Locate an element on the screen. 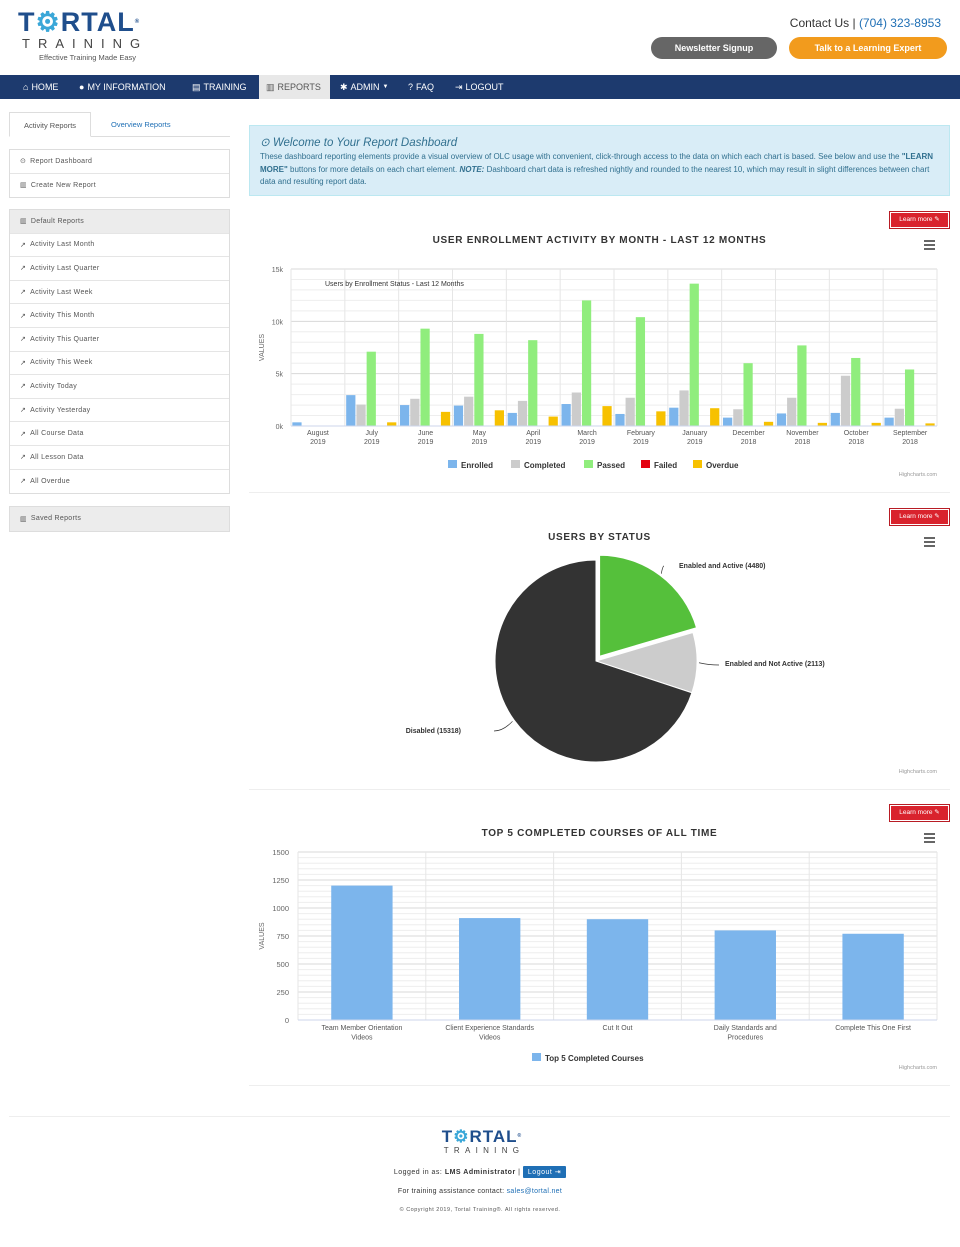 The image size is (960, 1247). sidebar-item-label: All Overdue is located at coordinates (50, 481).